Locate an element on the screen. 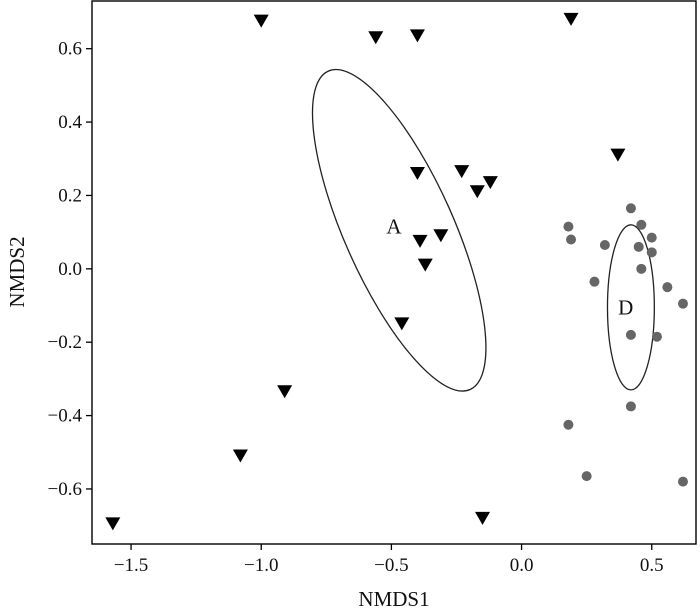  group-a-ellipse is located at coordinates (399, 230).